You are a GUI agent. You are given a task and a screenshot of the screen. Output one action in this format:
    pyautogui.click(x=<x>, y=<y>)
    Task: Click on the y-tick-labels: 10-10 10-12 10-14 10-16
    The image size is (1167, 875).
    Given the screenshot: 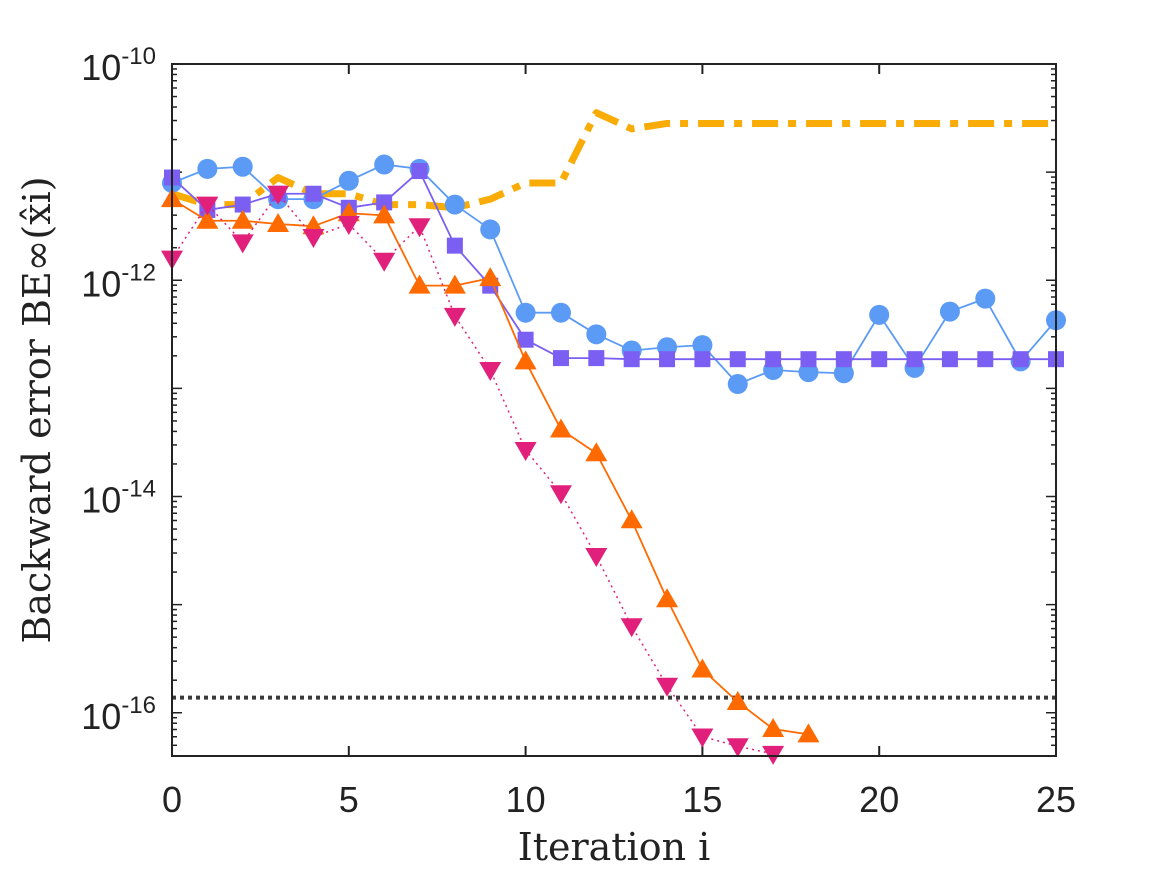 What is the action you would take?
    pyautogui.click(x=118, y=390)
    